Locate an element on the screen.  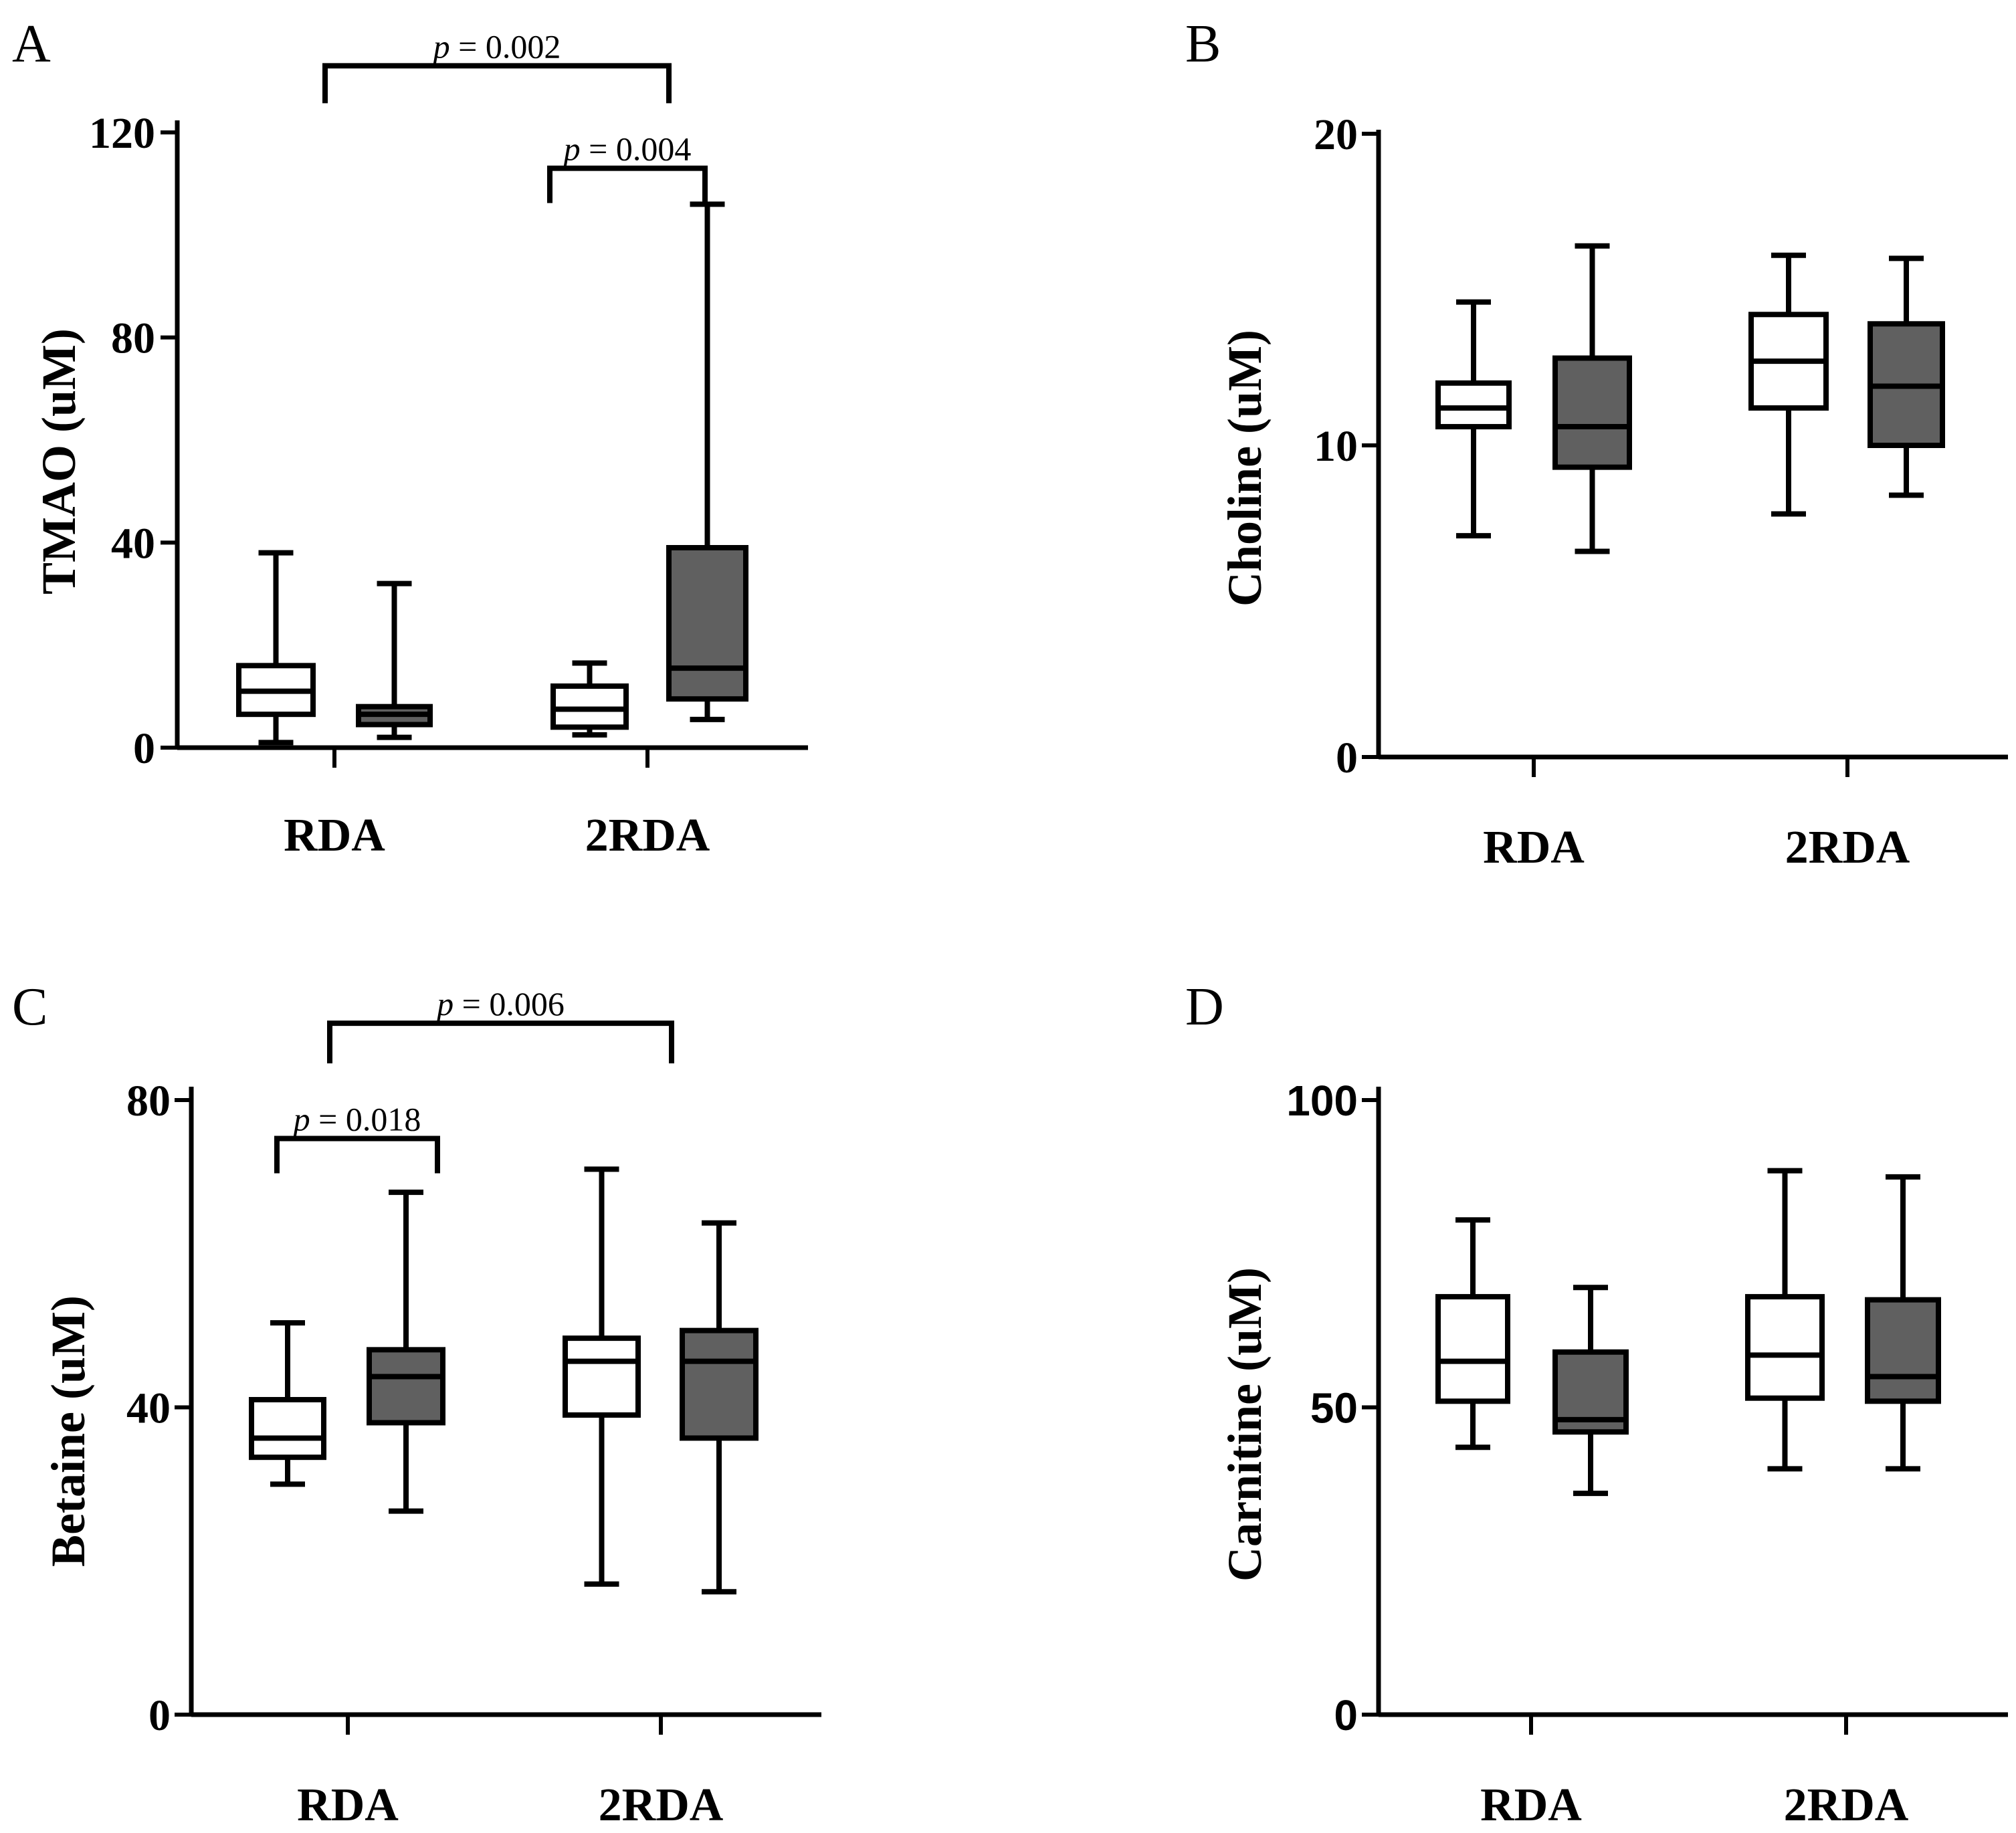
significance-bracket-p-0-002: p = 0.002 is located at coordinates (497, 65).